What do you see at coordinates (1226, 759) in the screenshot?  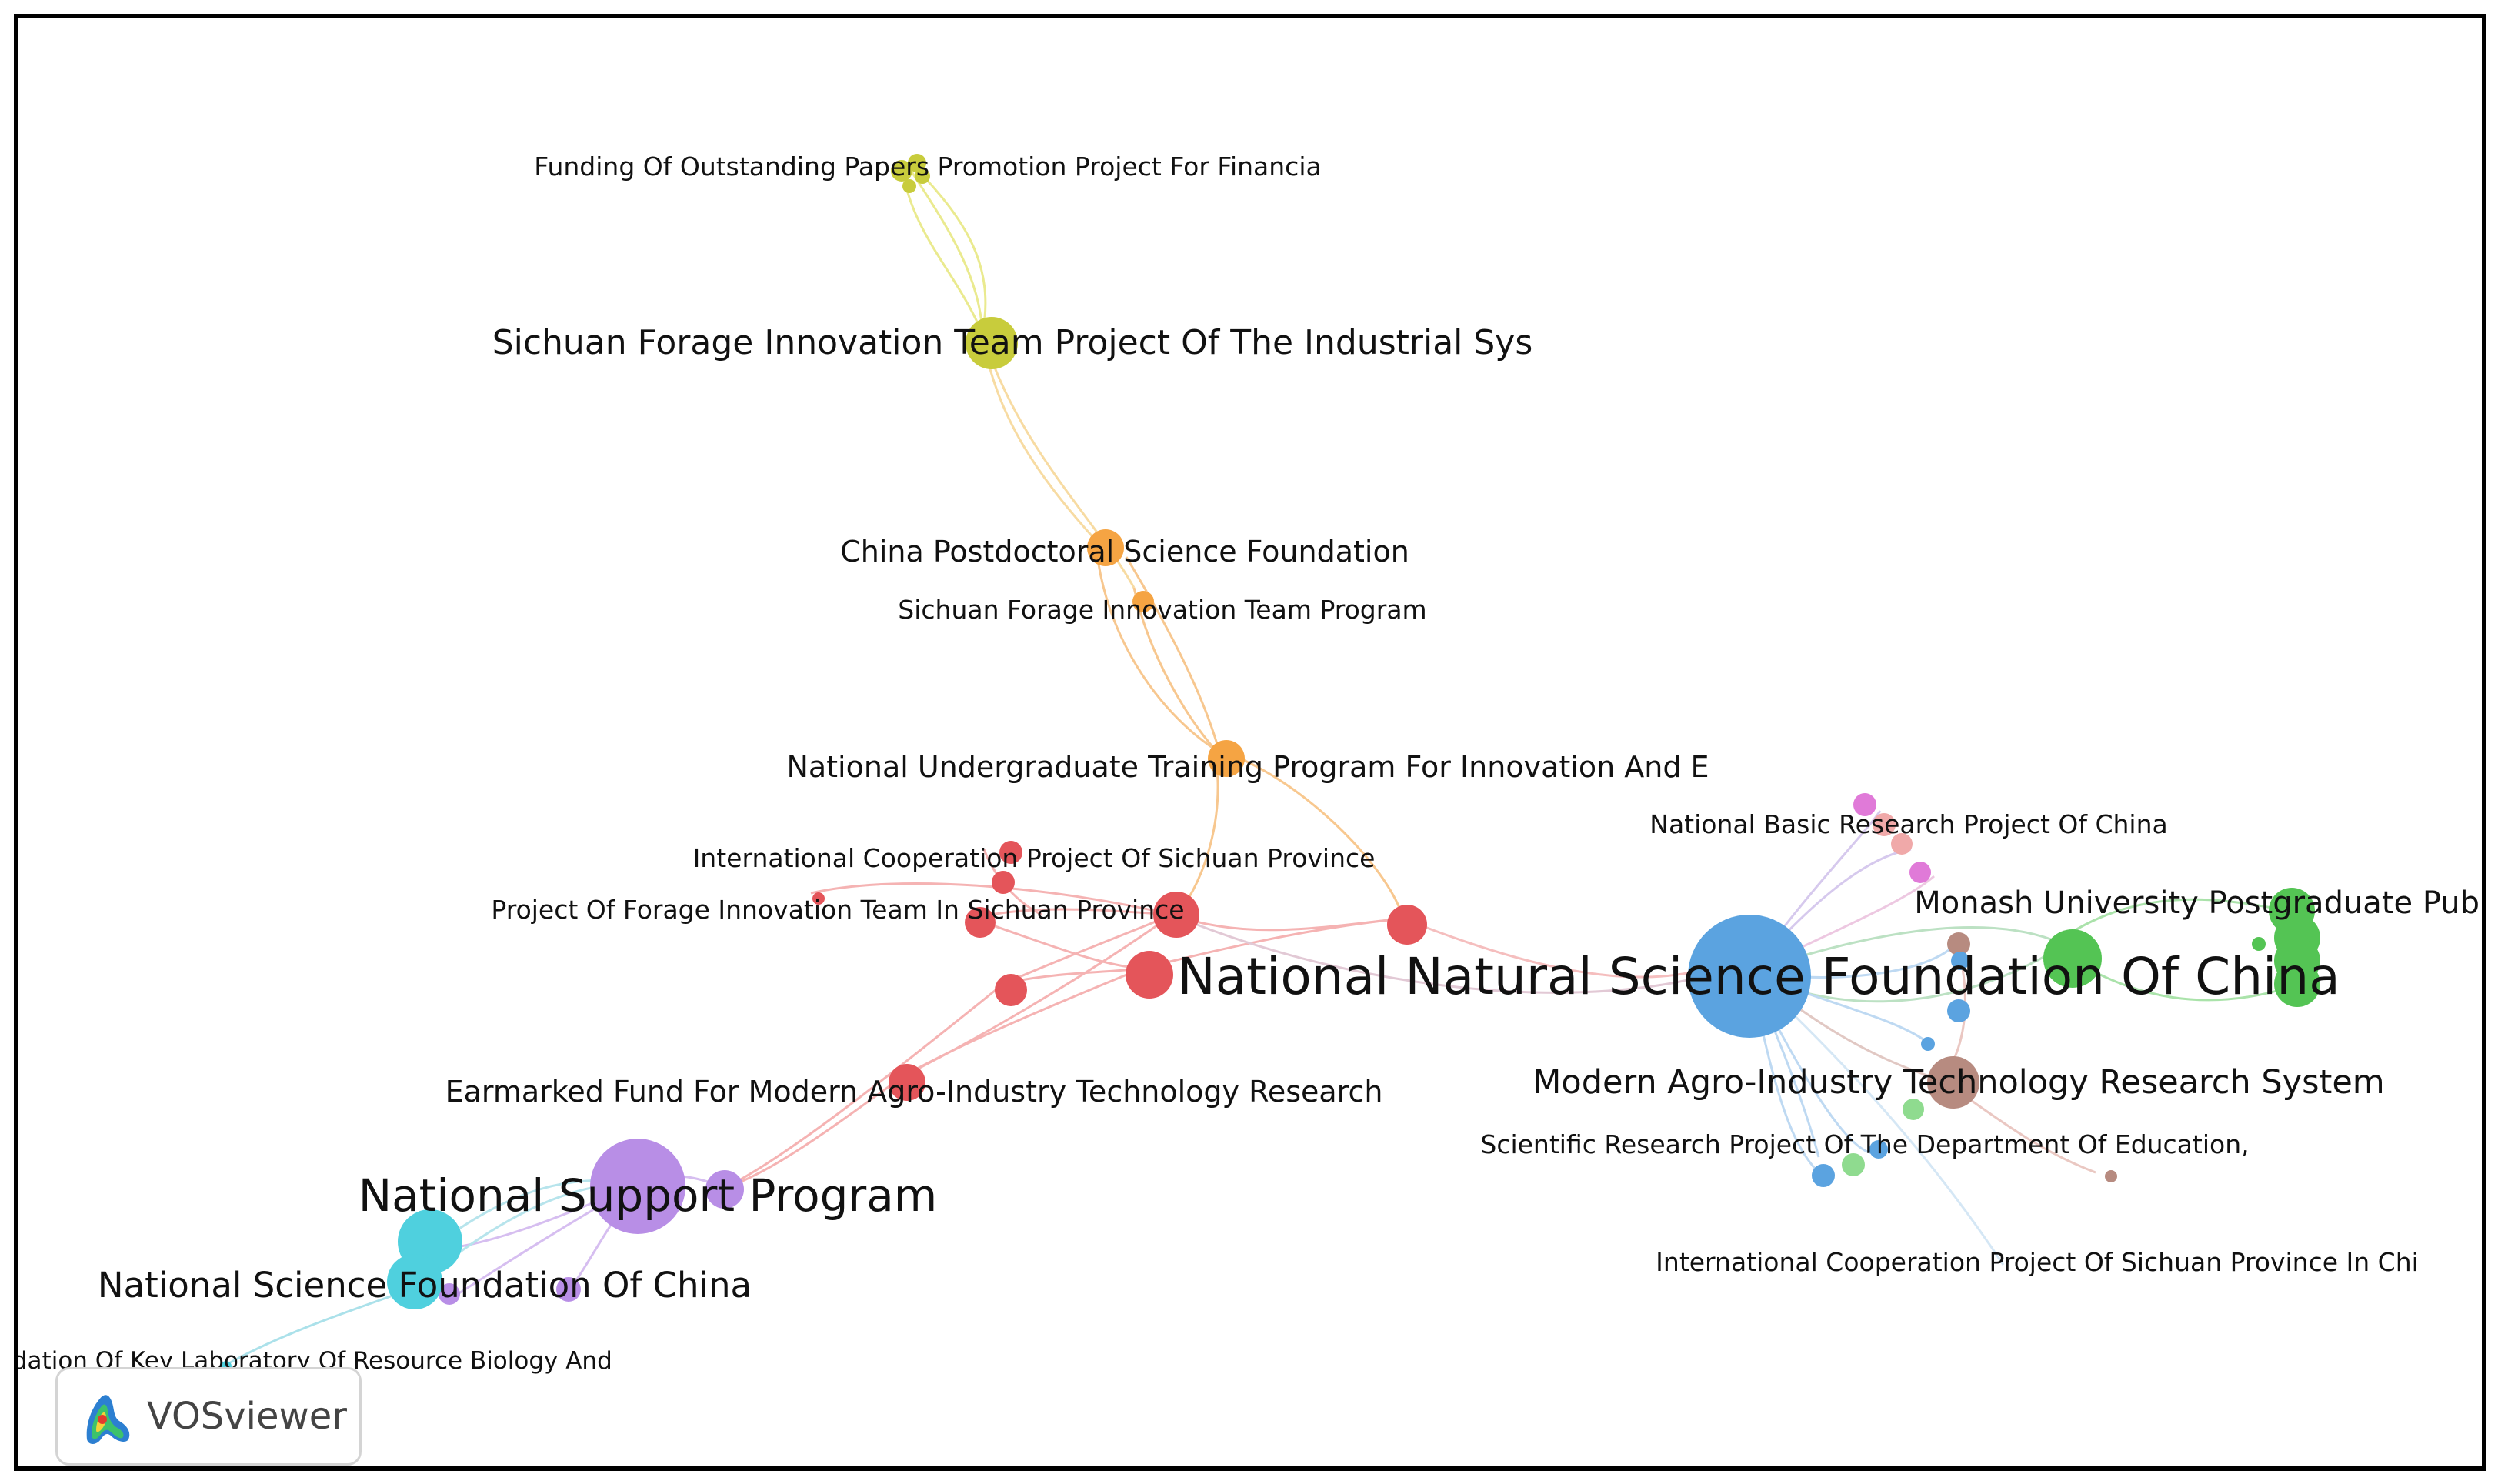 I see `node-nutp` at bounding box center [1226, 759].